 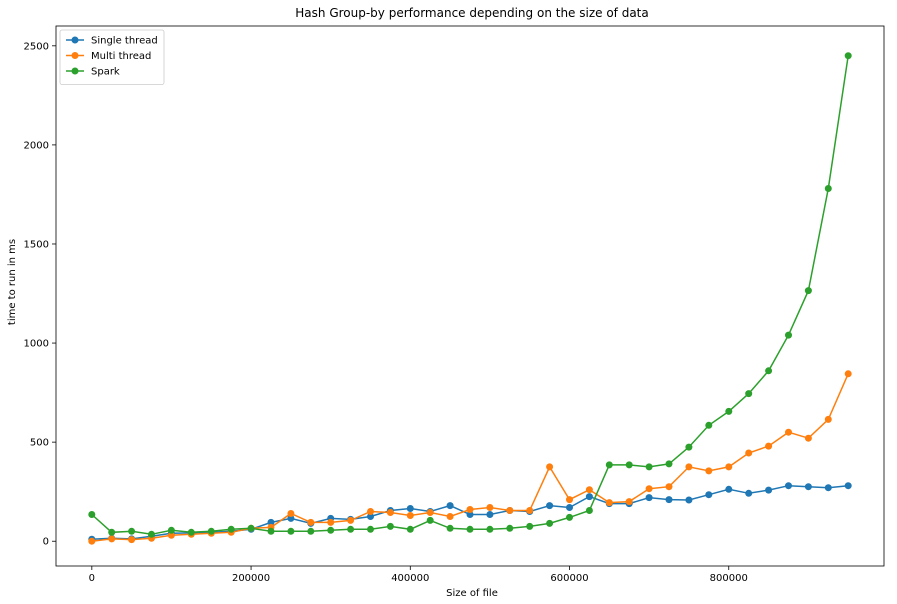 I want to click on x-tick-label: 0, so click(x=92, y=578).